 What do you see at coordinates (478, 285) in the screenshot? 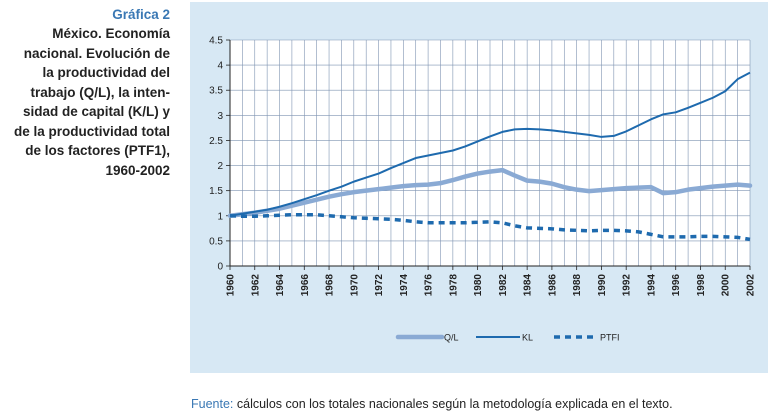
I see `x-tick-label: 1980` at bounding box center [478, 285].